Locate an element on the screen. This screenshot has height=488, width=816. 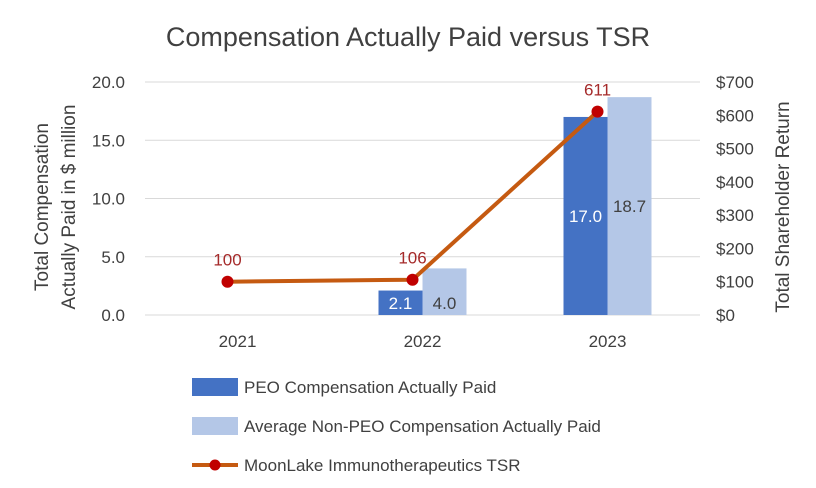
right-tick-label: $200 is located at coordinates (735, 248).